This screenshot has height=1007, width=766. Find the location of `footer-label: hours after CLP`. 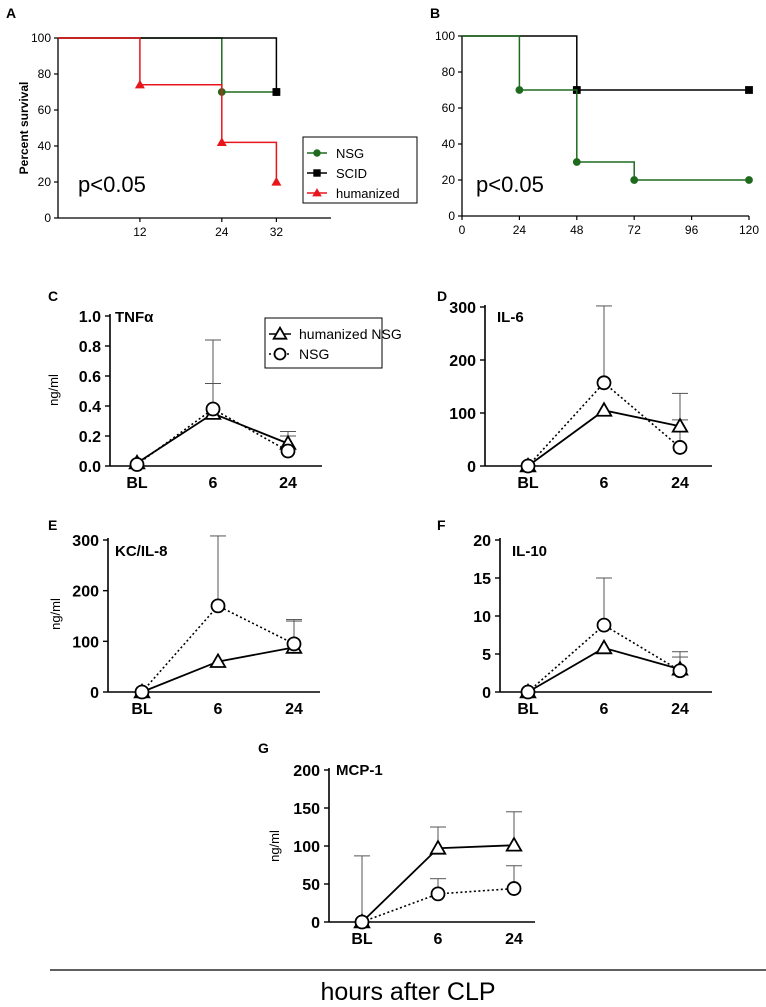

footer-label: hours after CLP is located at coordinates (407, 992).